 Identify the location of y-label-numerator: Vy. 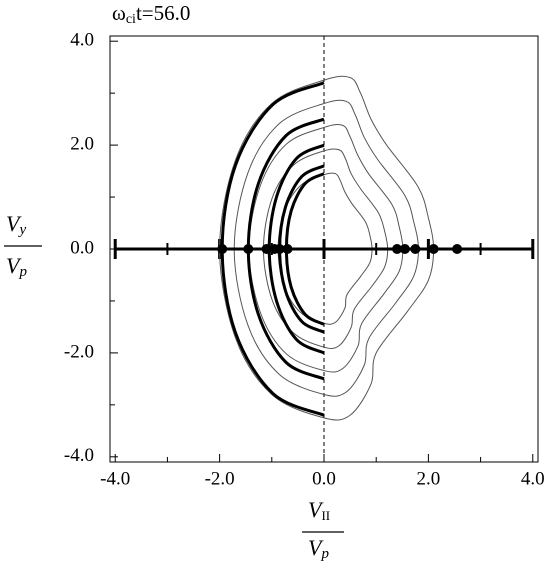
(16, 224).